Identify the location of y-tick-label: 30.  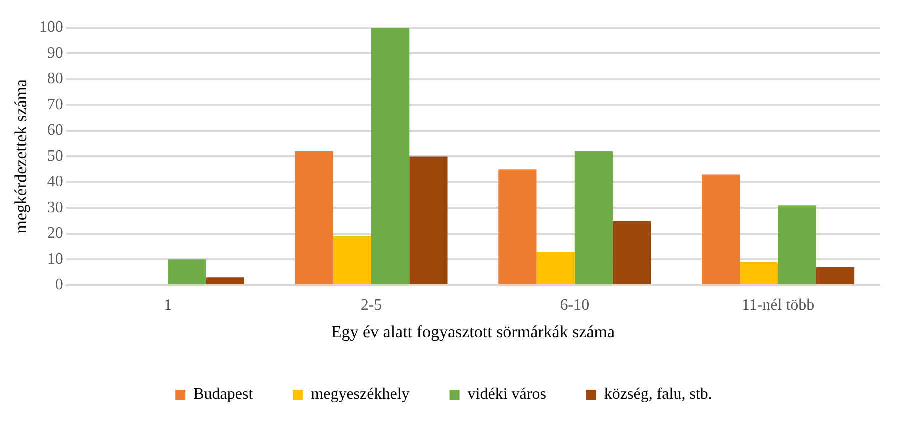
(55, 207).